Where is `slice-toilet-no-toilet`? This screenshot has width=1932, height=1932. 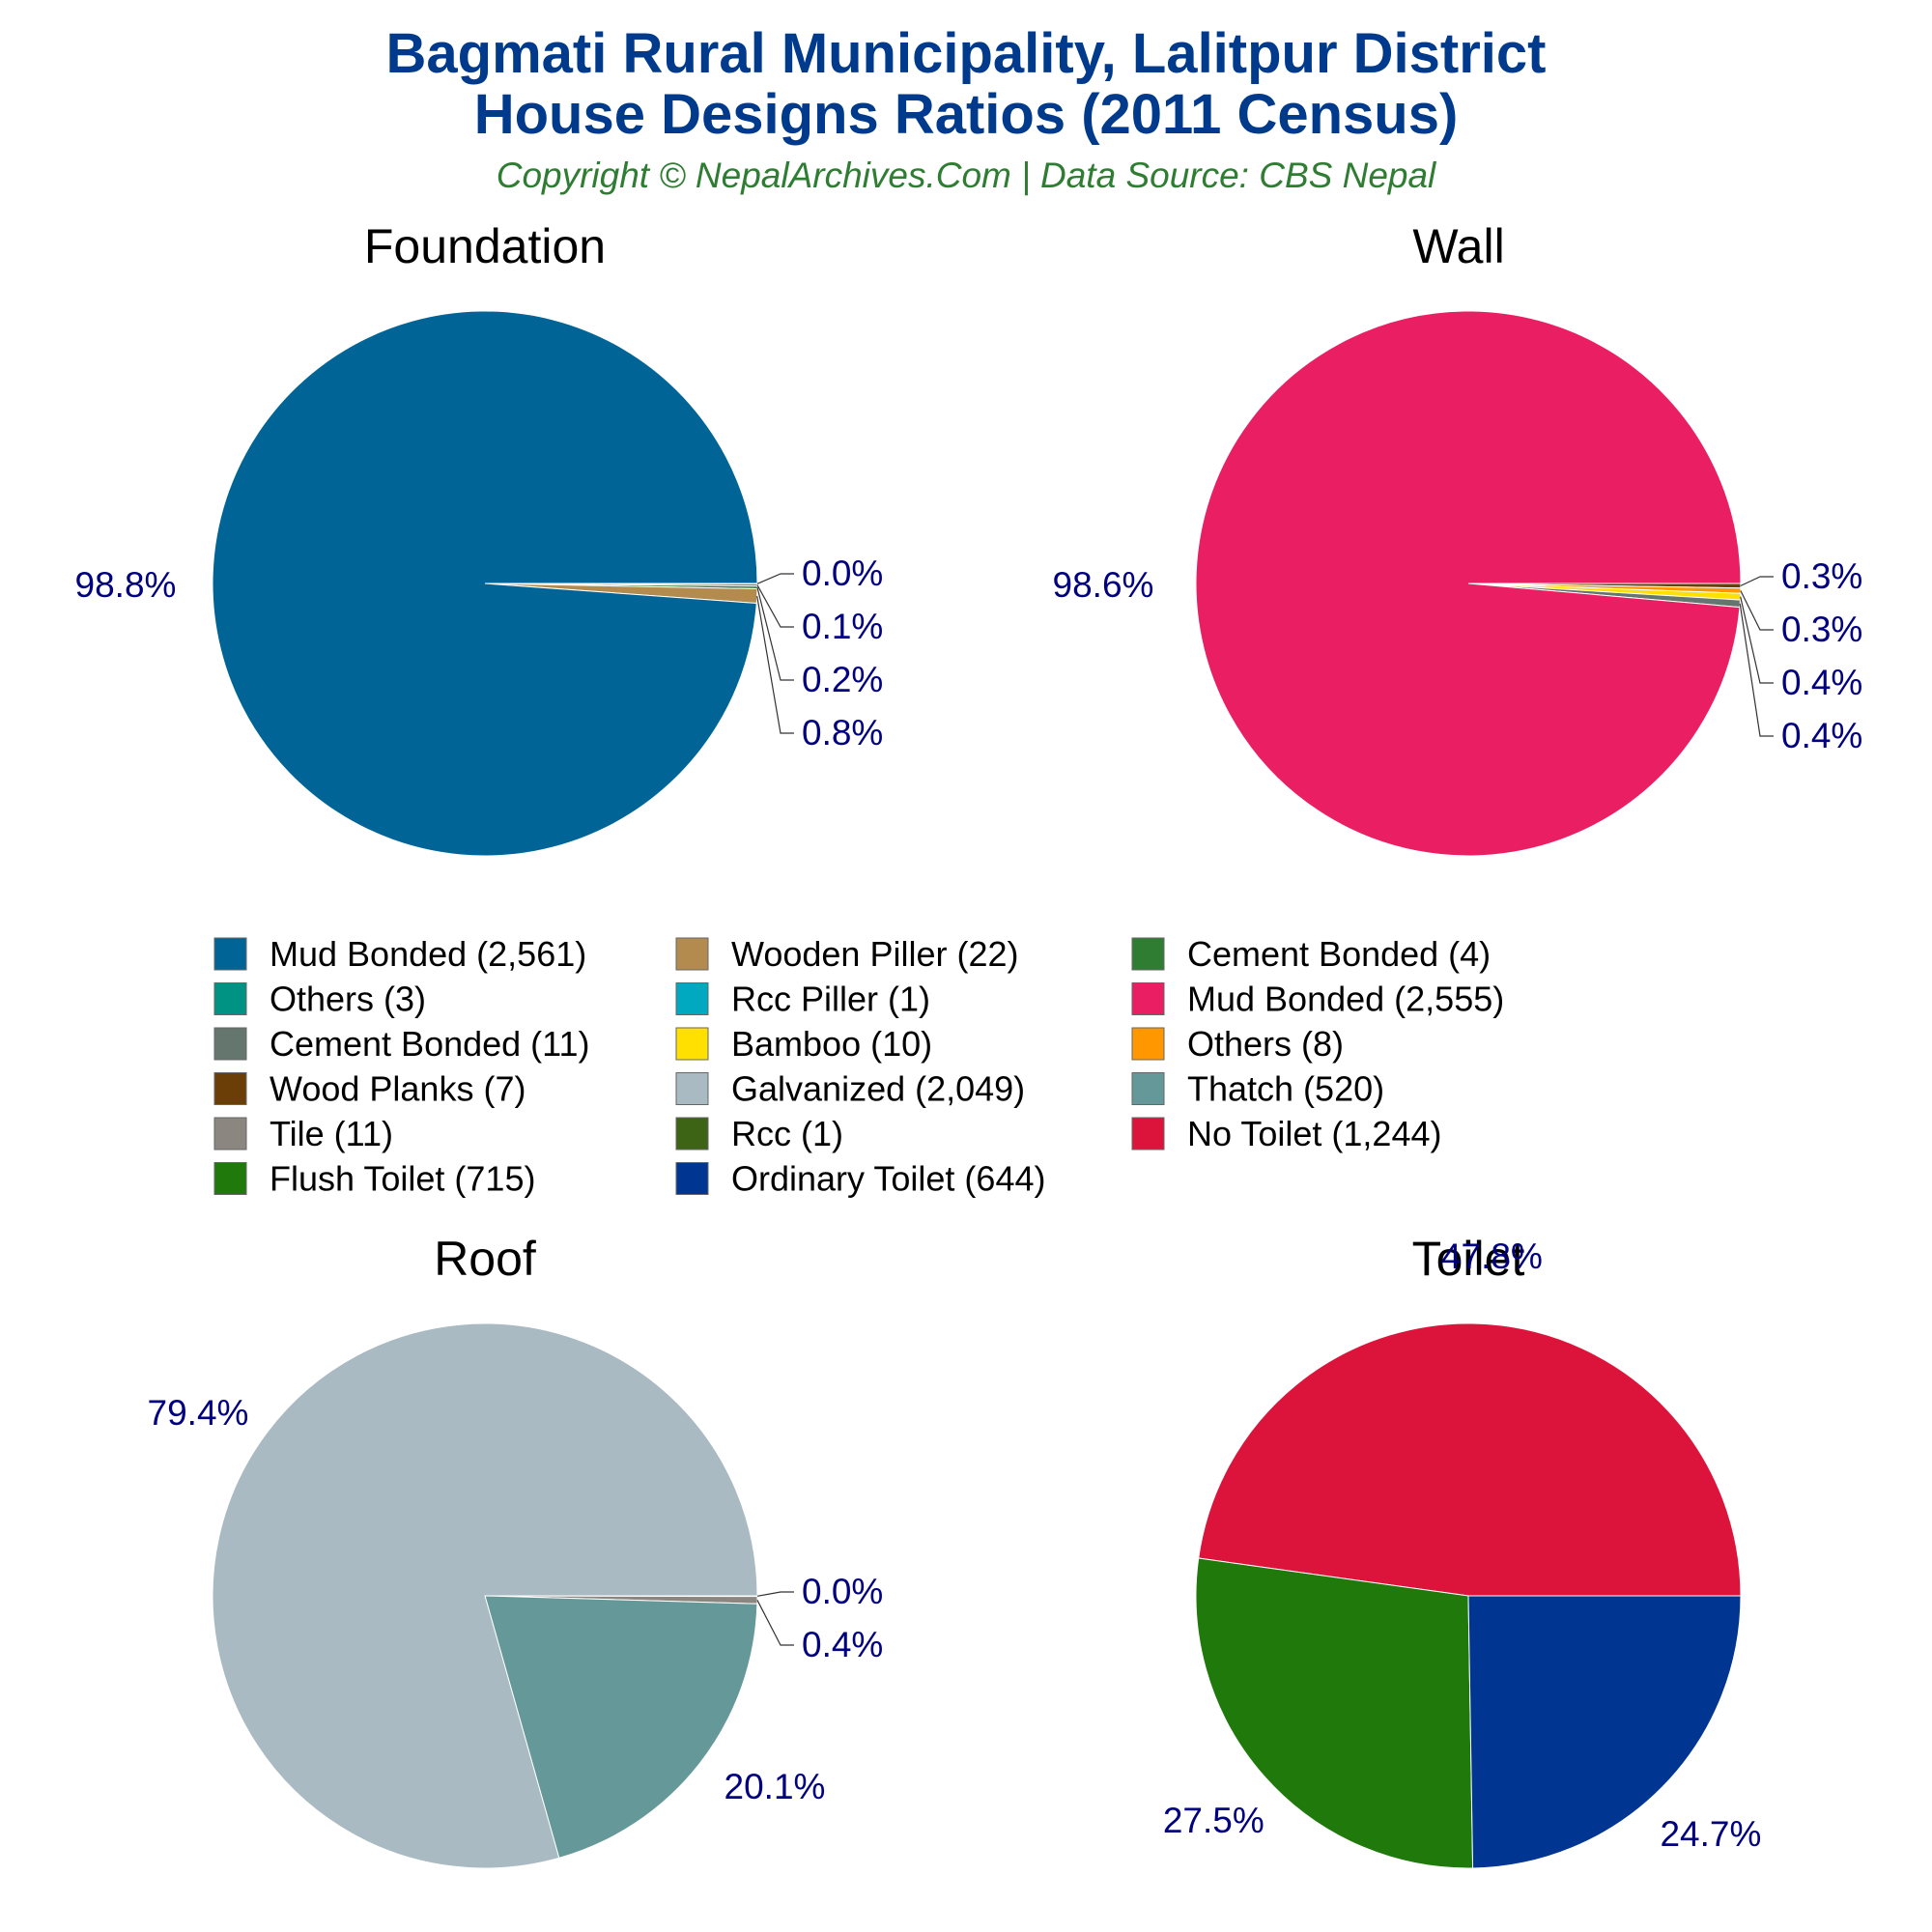
slice-toilet-no-toilet is located at coordinates (1470, 1459).